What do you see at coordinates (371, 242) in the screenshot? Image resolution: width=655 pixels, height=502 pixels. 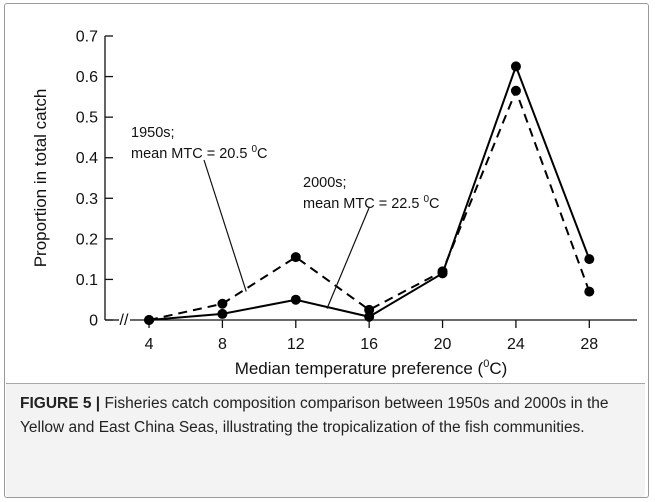 I see `annotation-2000s: 2000s; mean MTC = 22.5 0C` at bounding box center [371, 242].